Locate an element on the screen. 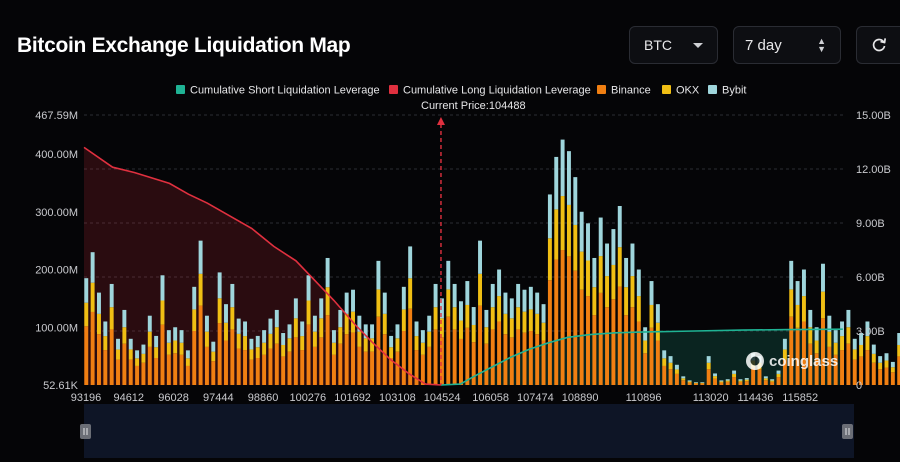 Image resolution: width=900 pixels, height=462 pixels. refresh-button is located at coordinates (878, 45).